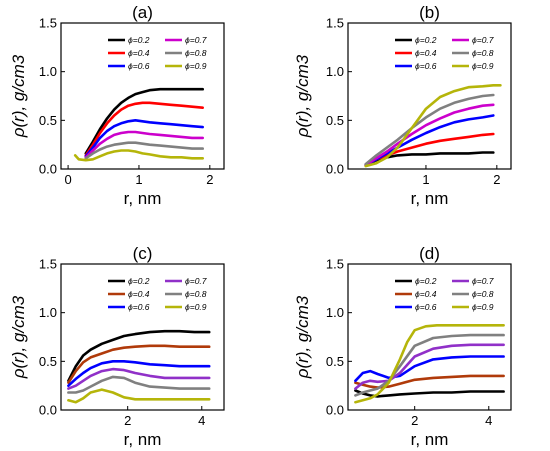 The width and height of the screenshot is (550, 451). I want to click on x-tick-label: 0, so click(67, 179).